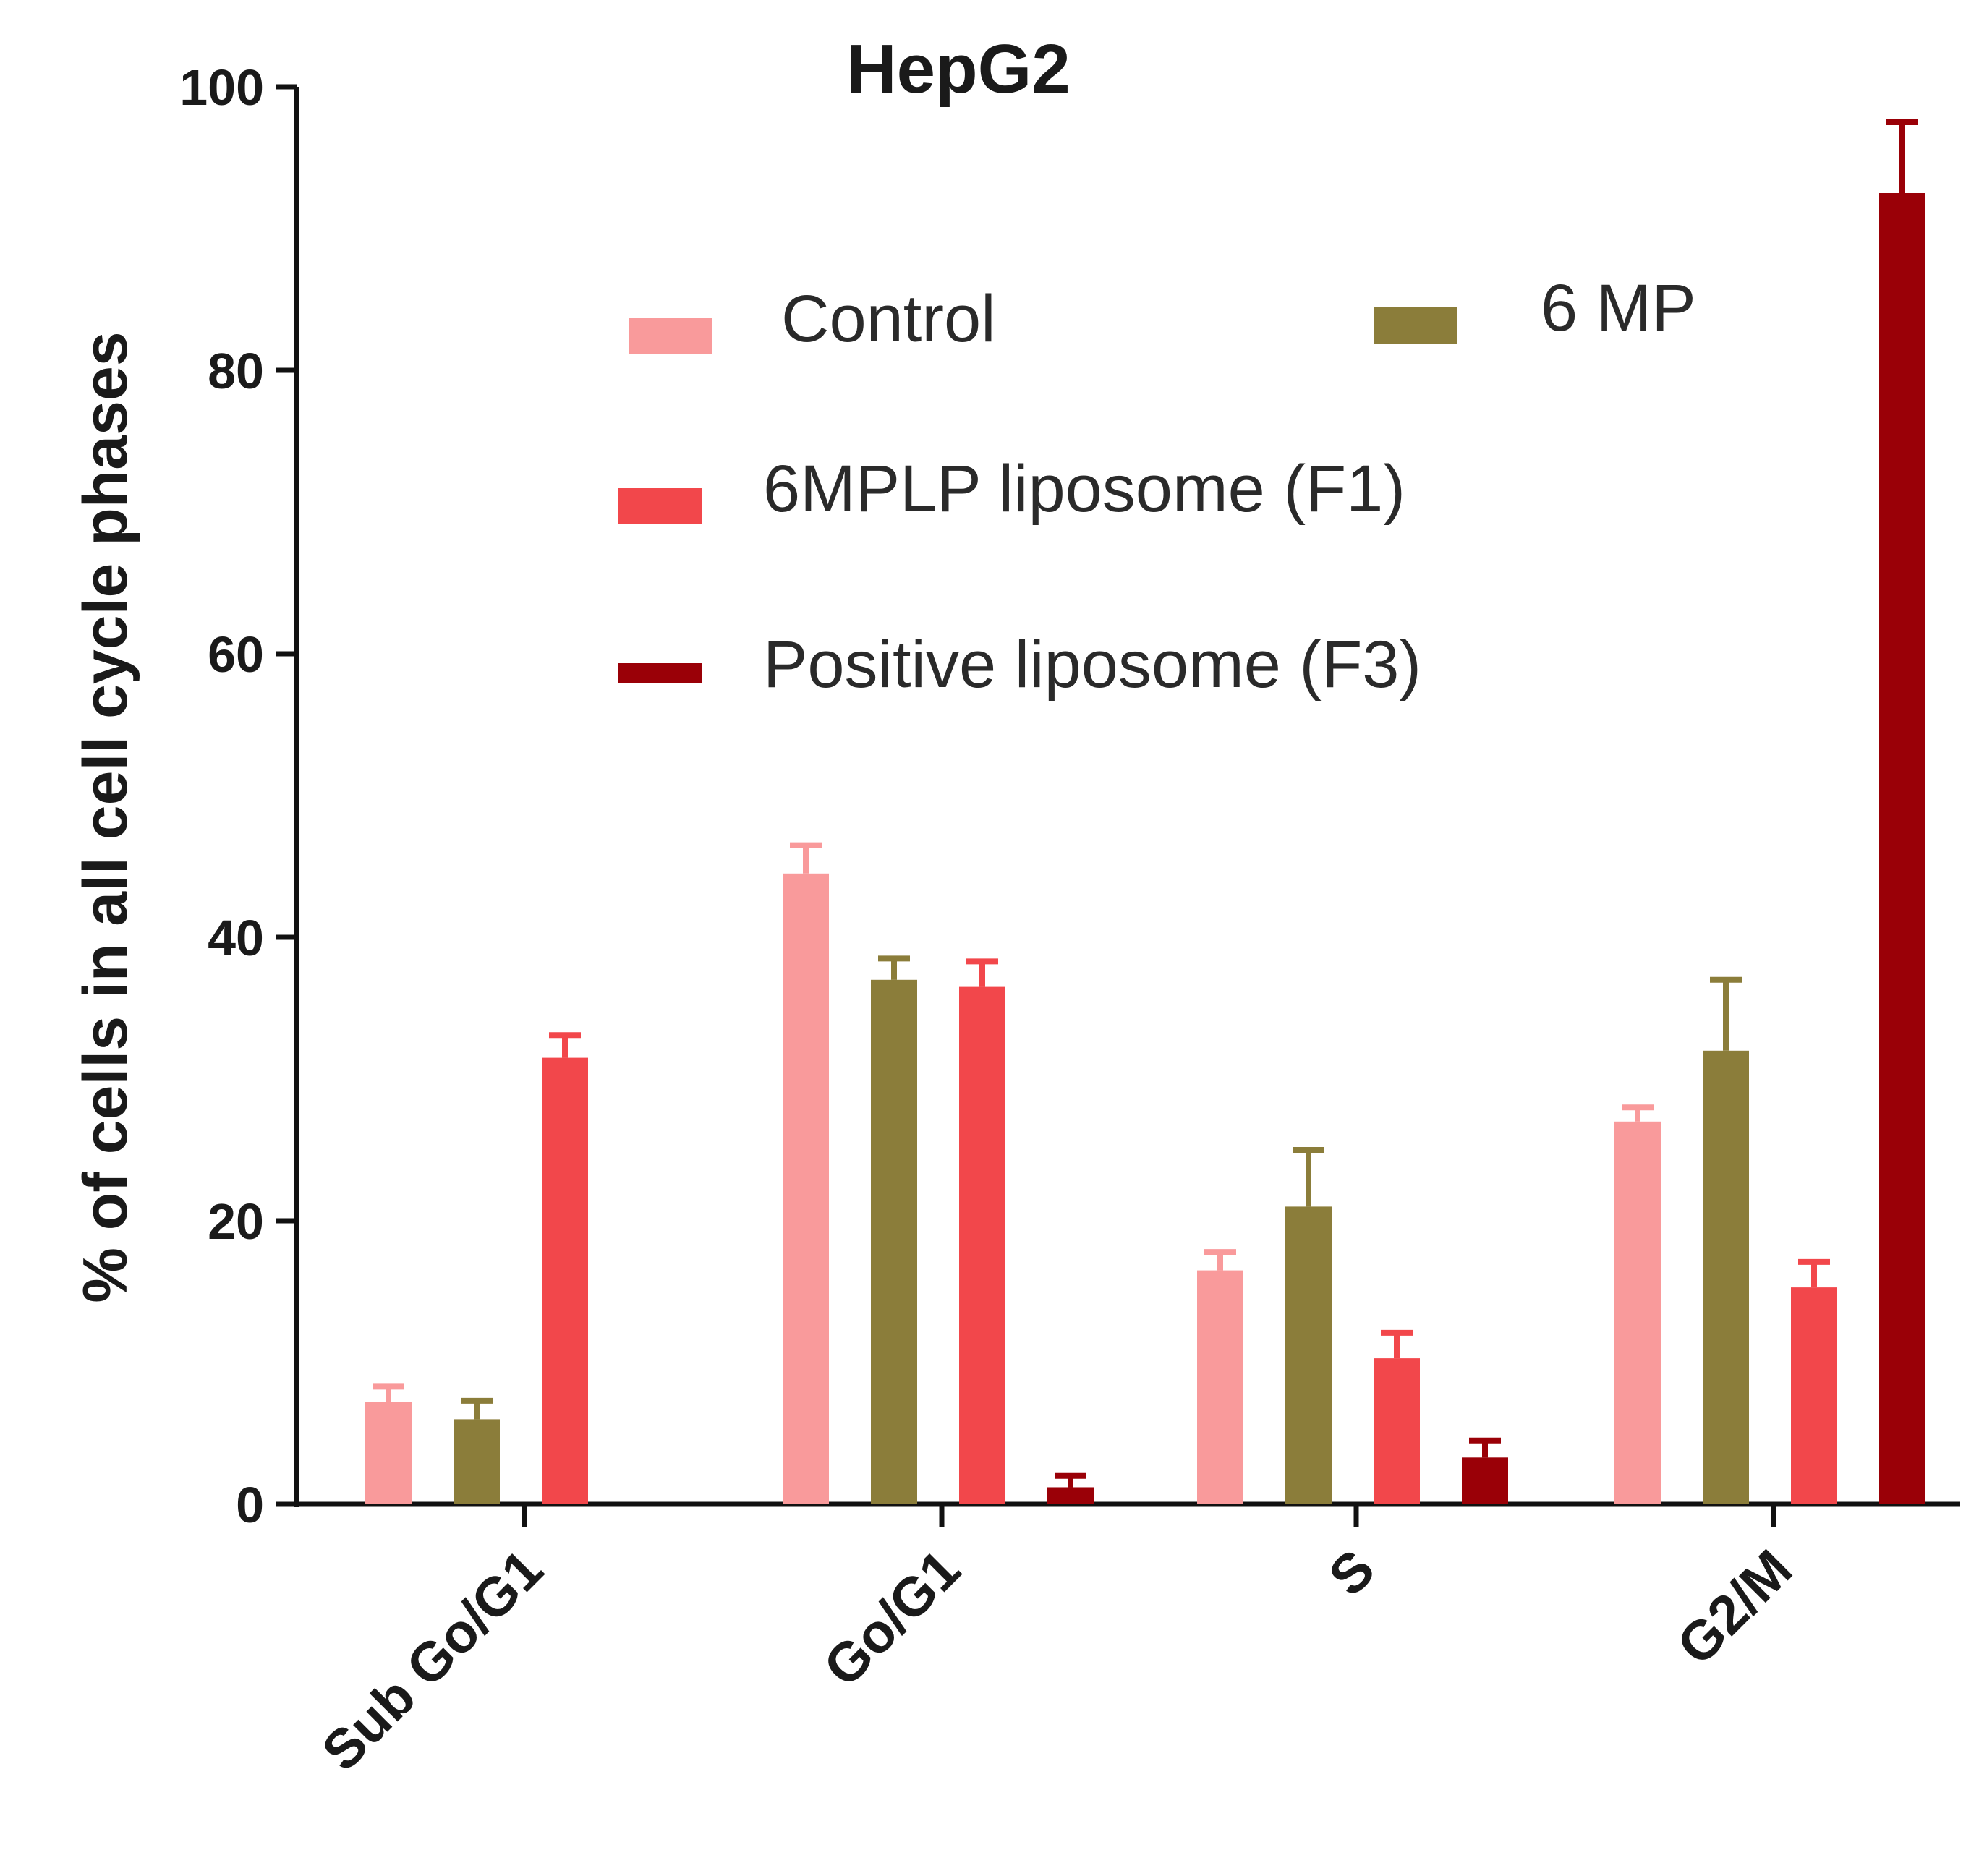  I want to click on y-tick-label-20: 20, so click(236, 1221).